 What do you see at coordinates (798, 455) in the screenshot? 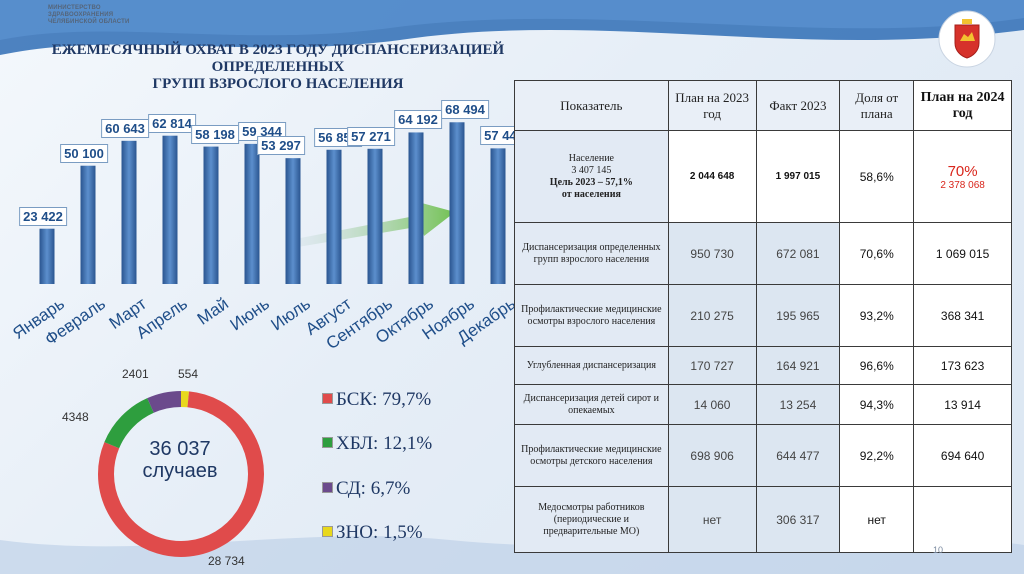
I see `row-fact: 644 477` at bounding box center [798, 455].